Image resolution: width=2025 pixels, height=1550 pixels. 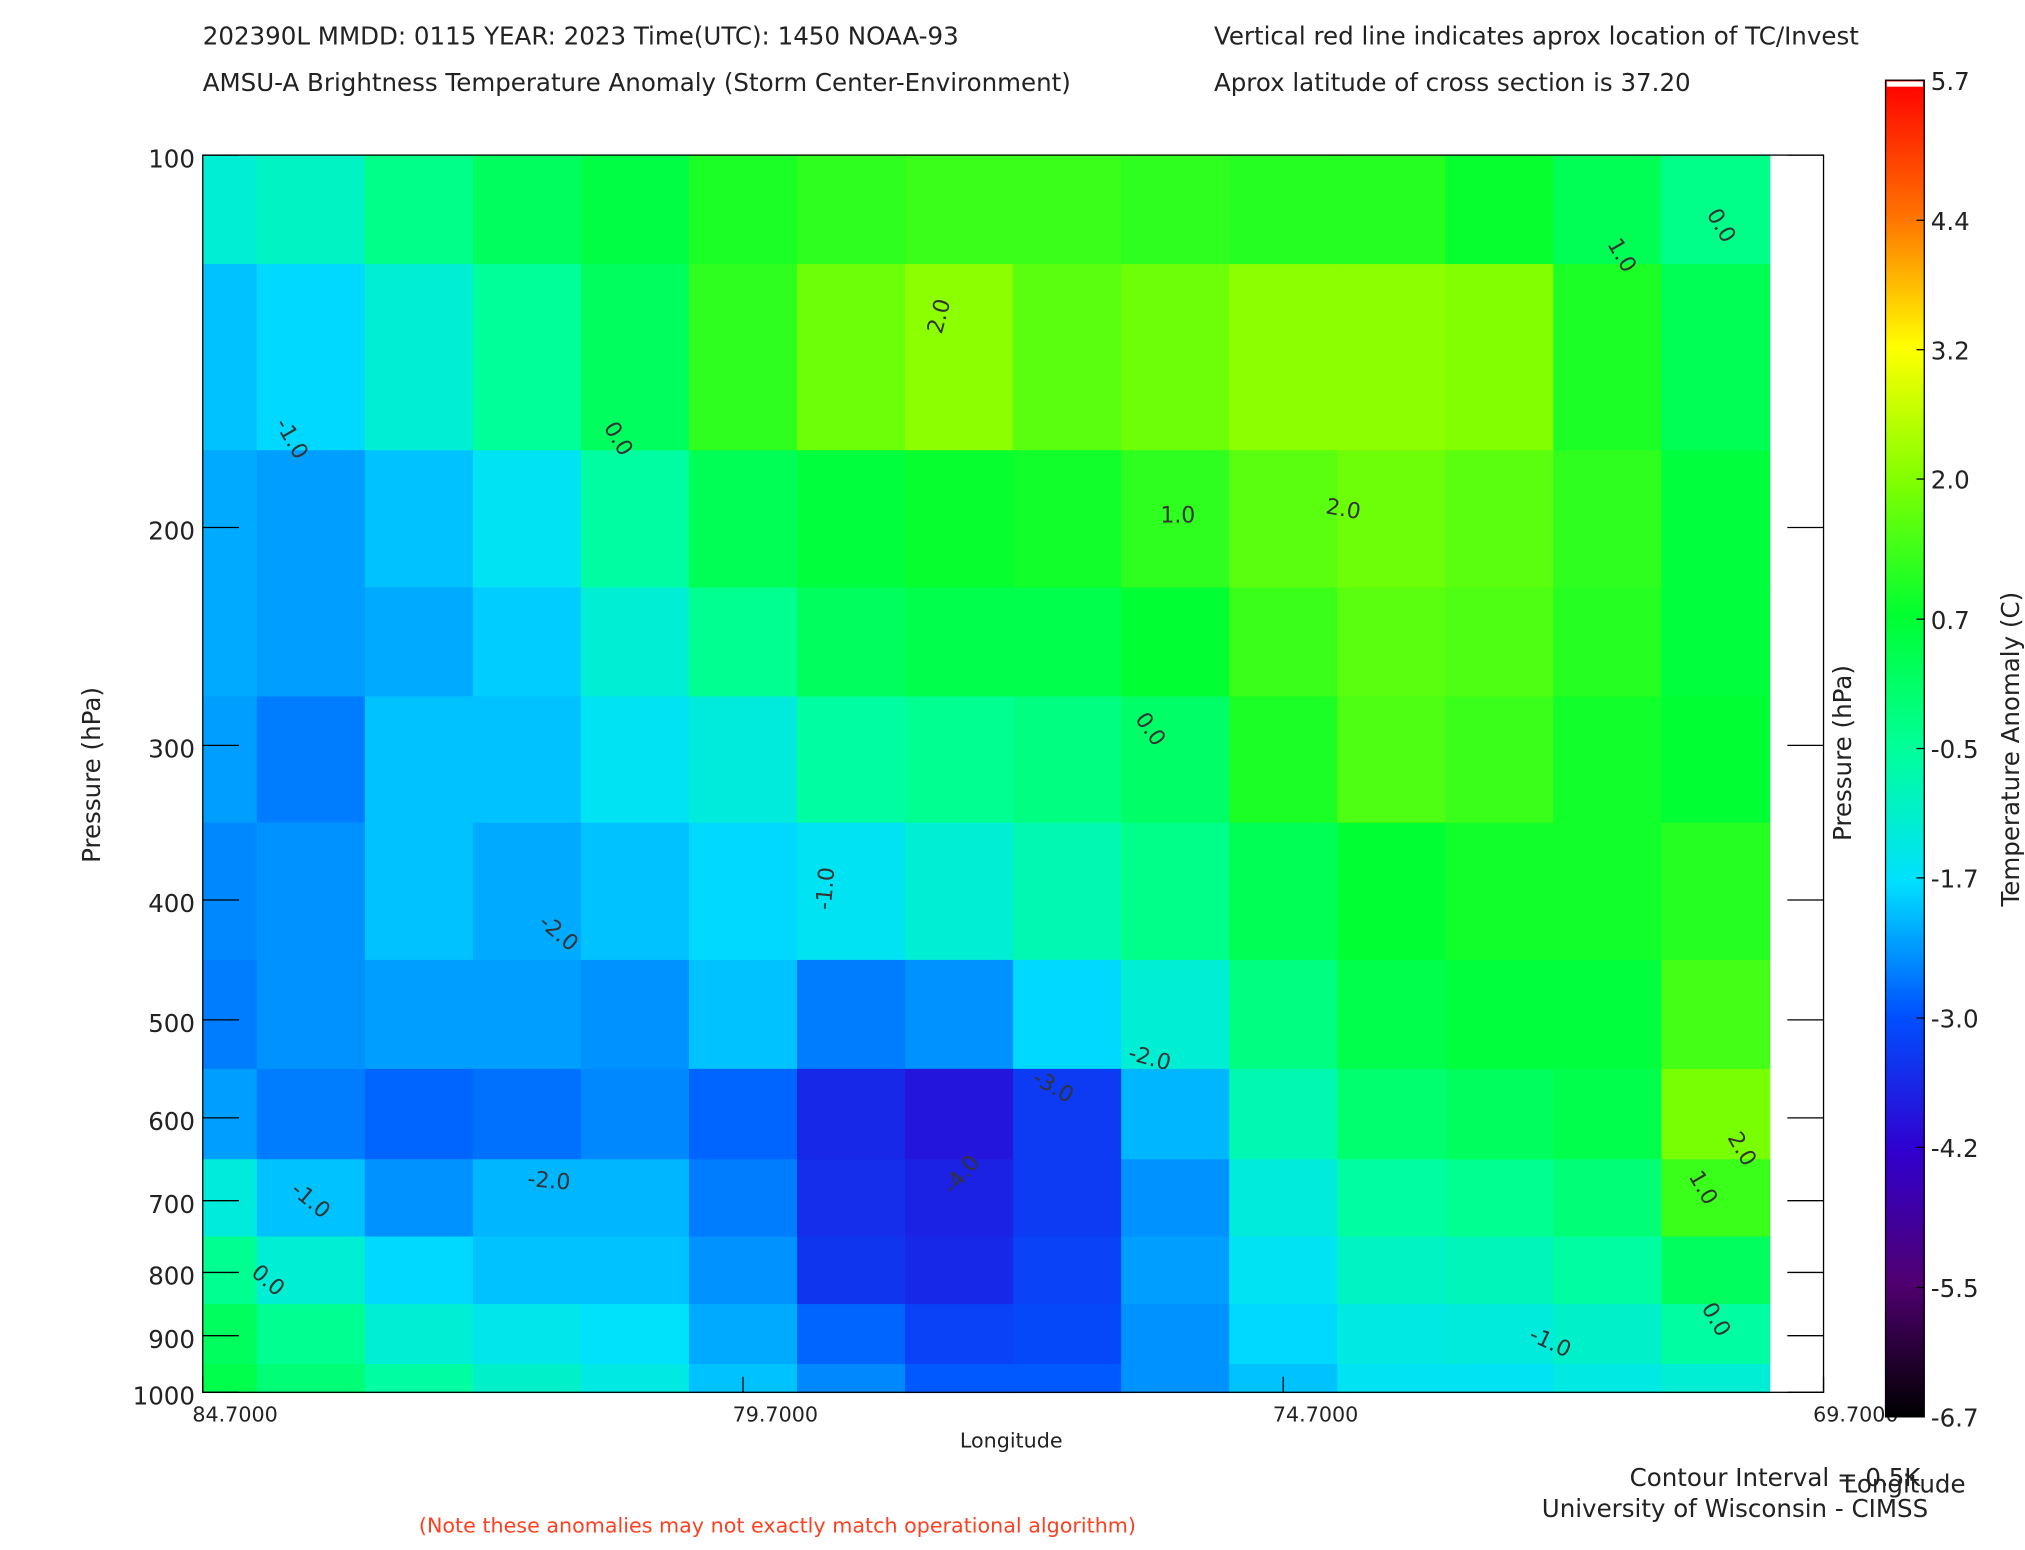 I want to click on y-tick-label: 100, so click(x=171, y=158).